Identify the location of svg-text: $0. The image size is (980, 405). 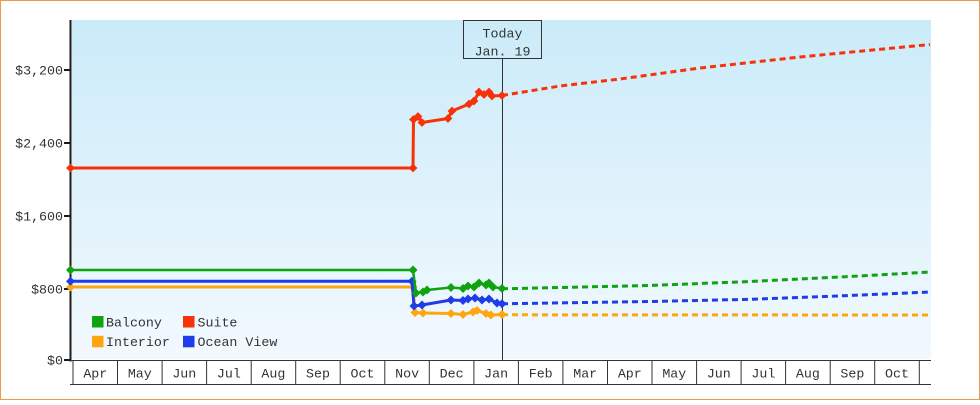
(55, 361).